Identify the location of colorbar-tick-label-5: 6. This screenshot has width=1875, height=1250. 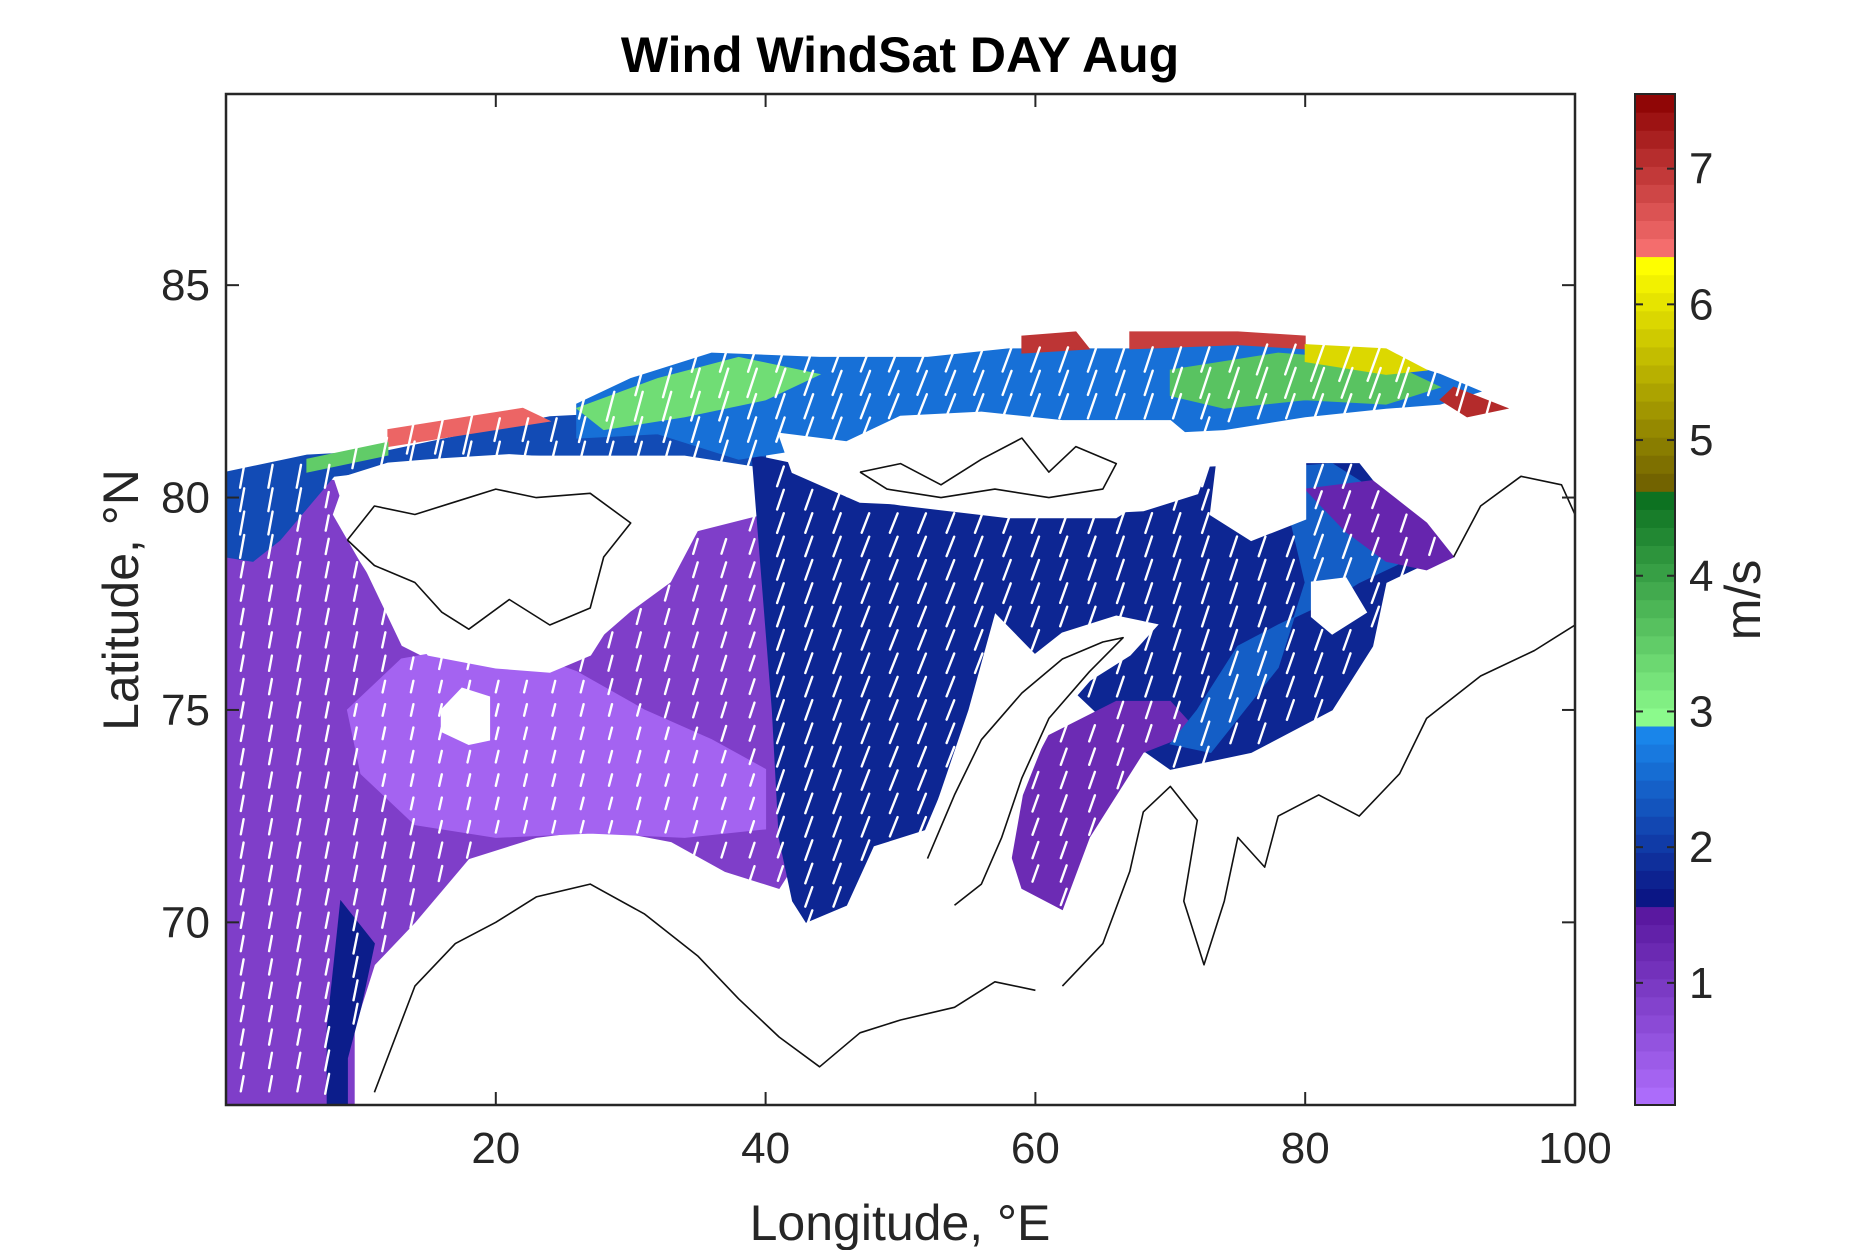
(1701, 304).